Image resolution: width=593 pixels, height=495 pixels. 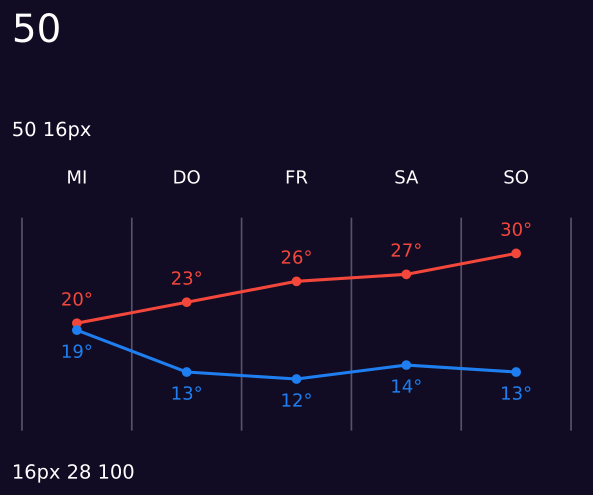 What do you see at coordinates (516, 229) in the screenshot?
I see `data-label: 30°` at bounding box center [516, 229].